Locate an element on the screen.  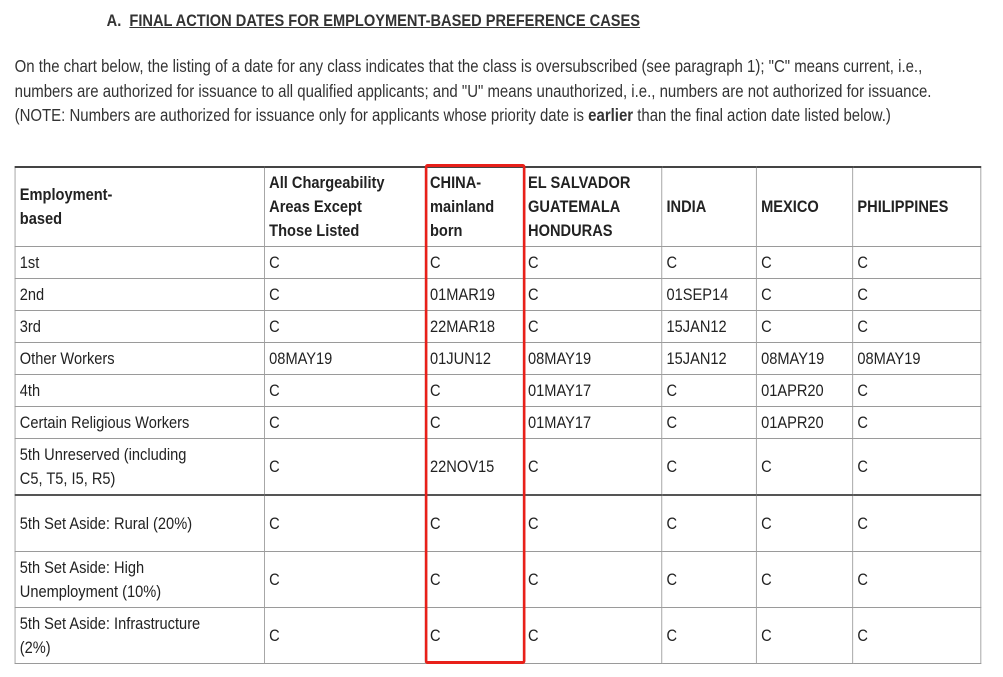
table-row: 2nd C 01MAR19 C 01SEP14 C C is located at coordinates (498, 294).